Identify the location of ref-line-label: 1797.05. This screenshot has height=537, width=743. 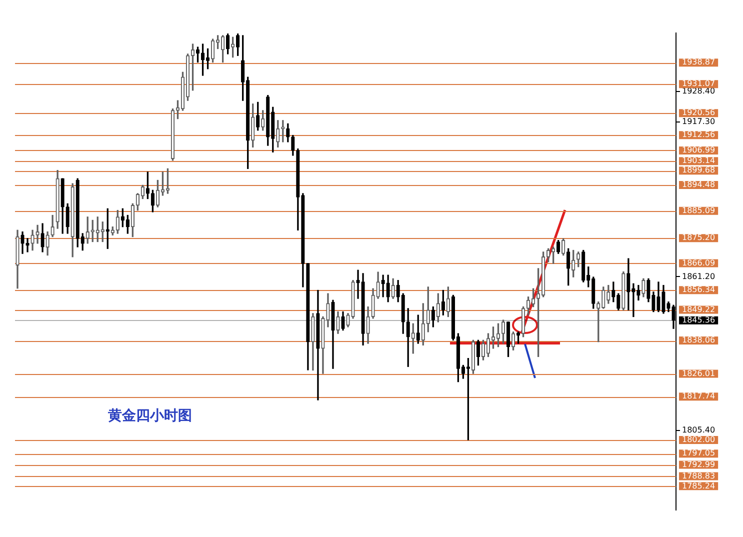
(699, 453).